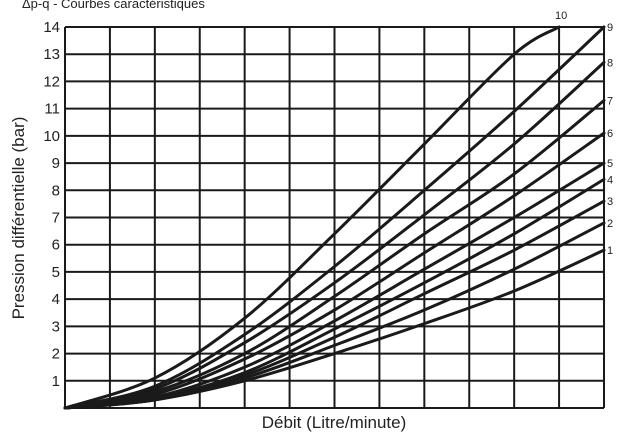 The width and height of the screenshot is (617, 434). Describe the element at coordinates (610, 202) in the screenshot. I see `curve-label-3: 3` at that location.